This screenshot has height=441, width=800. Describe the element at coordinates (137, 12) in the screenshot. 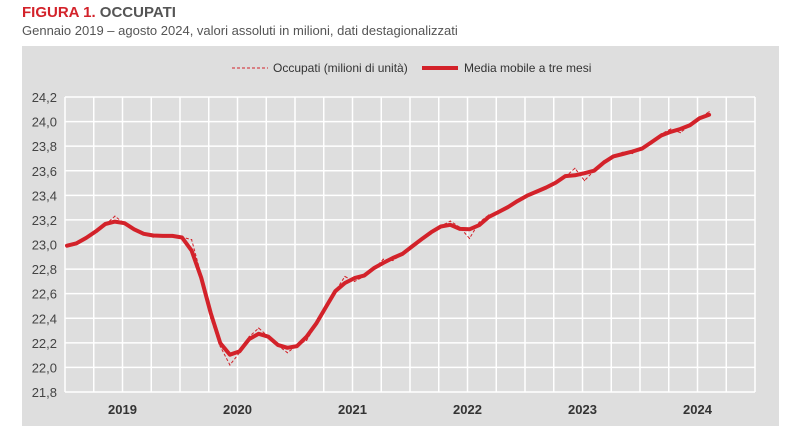

I see `title-text: OCCUPATI` at that location.